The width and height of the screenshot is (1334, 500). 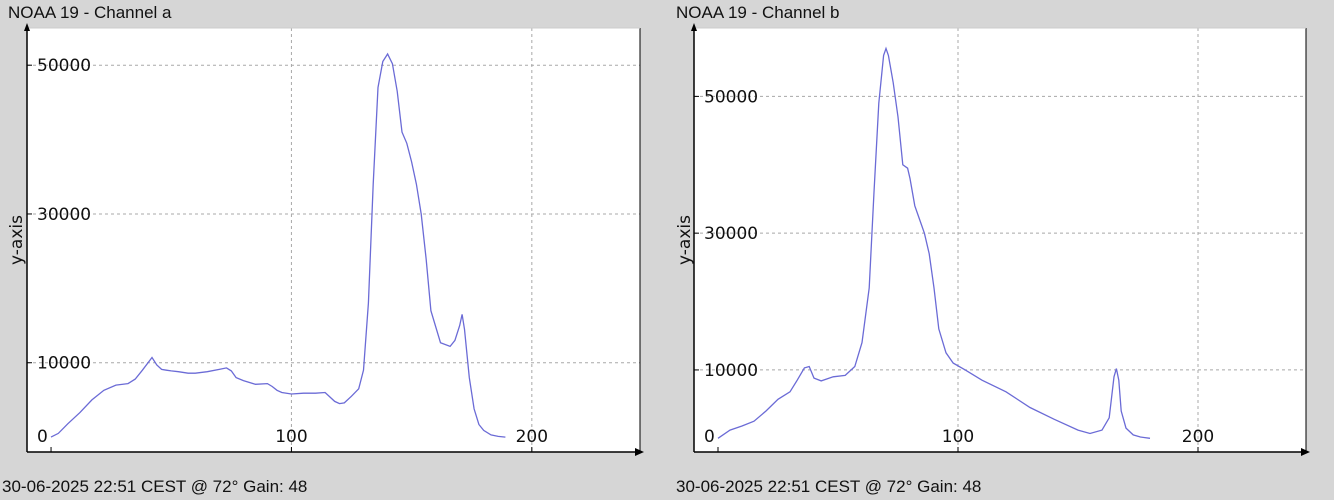 What do you see at coordinates (829, 486) in the screenshot?
I see `footer-timestamp-channel-b: 30-06-2025 22:51 CEST @ 72° Gain: 48` at bounding box center [829, 486].